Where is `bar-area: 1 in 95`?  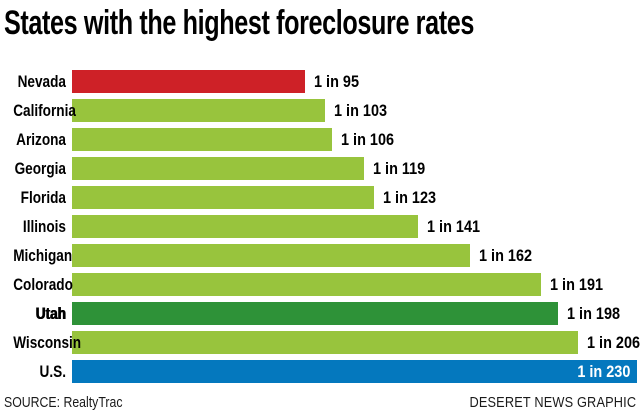 bar-area: 1 in 95 is located at coordinates (354, 81).